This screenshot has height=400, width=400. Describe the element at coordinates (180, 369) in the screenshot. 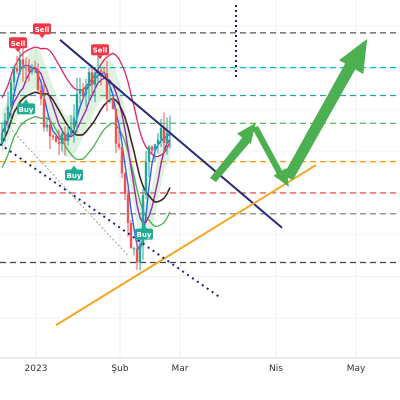

I see `x-tick-label: Mar` at that location.